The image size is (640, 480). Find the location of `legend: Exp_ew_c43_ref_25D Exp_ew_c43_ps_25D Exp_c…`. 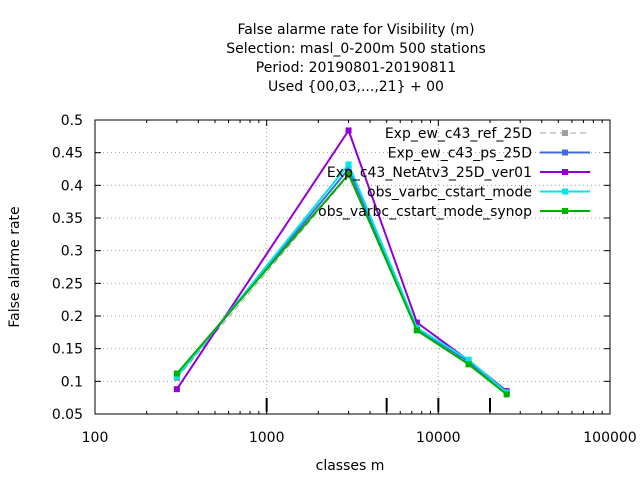

legend: Exp_ew_c43_ref_25D Exp_ew_c43_ps_25D Exp_c… is located at coordinates (454, 173).